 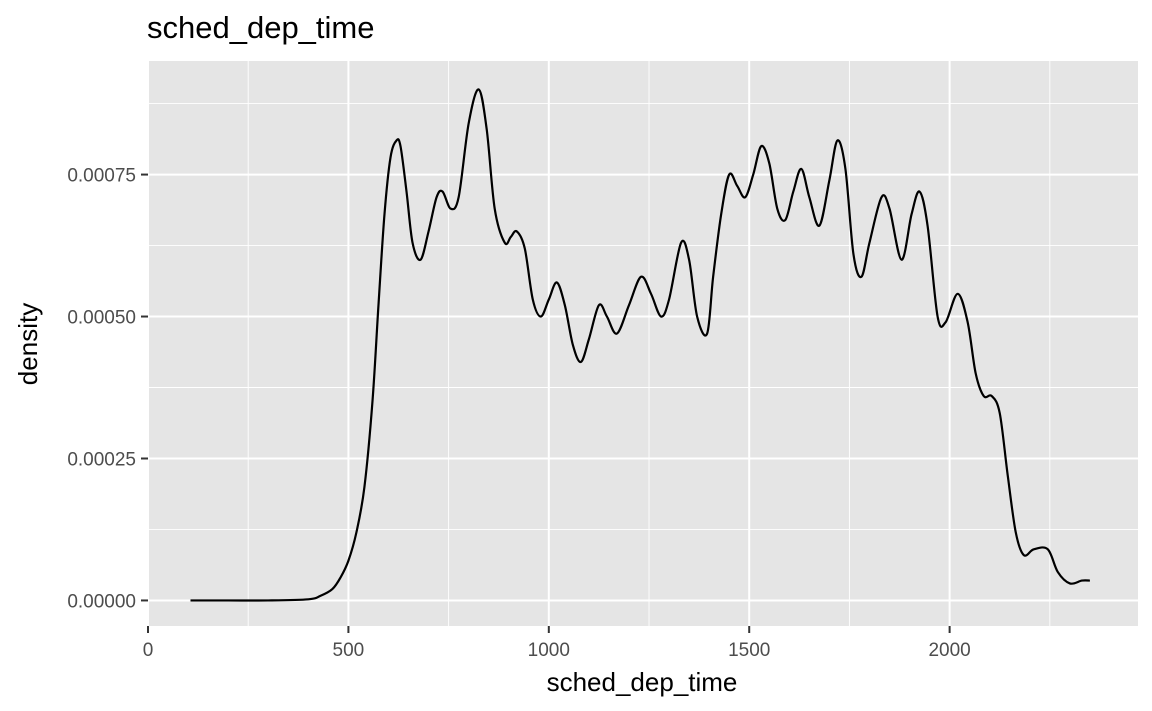 What do you see at coordinates (261, 27) in the screenshot?
I see `chart-title: sched_dep_time` at bounding box center [261, 27].